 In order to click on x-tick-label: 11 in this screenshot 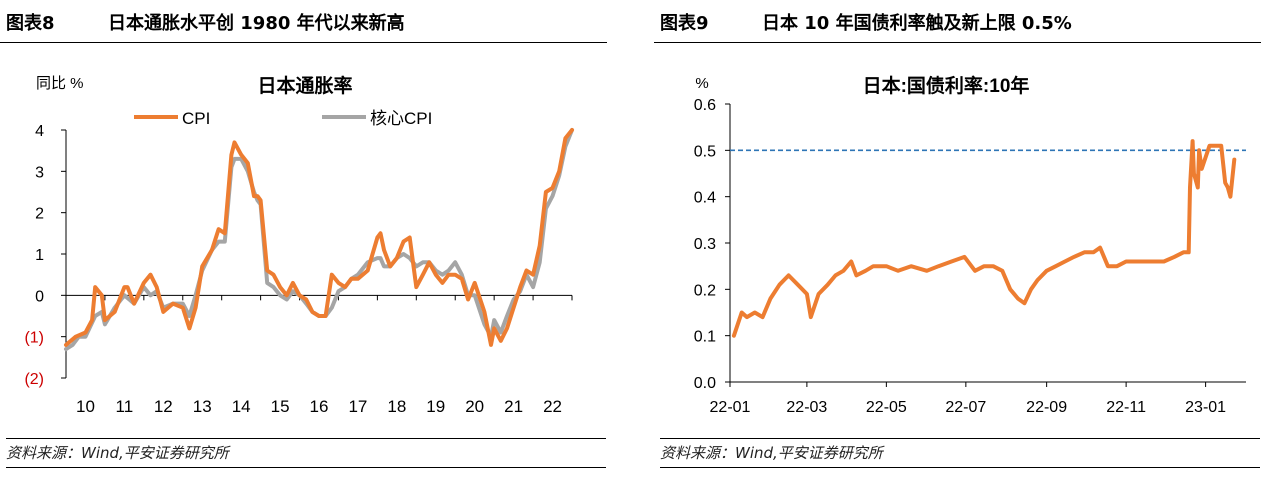, I will do `click(125, 406)`.